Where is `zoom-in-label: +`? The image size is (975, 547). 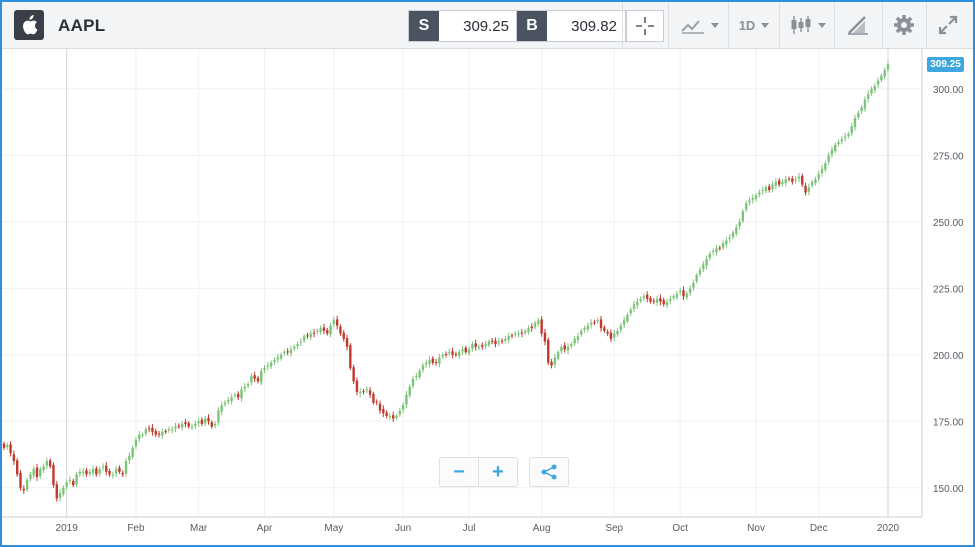 zoom-in-label: + is located at coordinates (498, 471).